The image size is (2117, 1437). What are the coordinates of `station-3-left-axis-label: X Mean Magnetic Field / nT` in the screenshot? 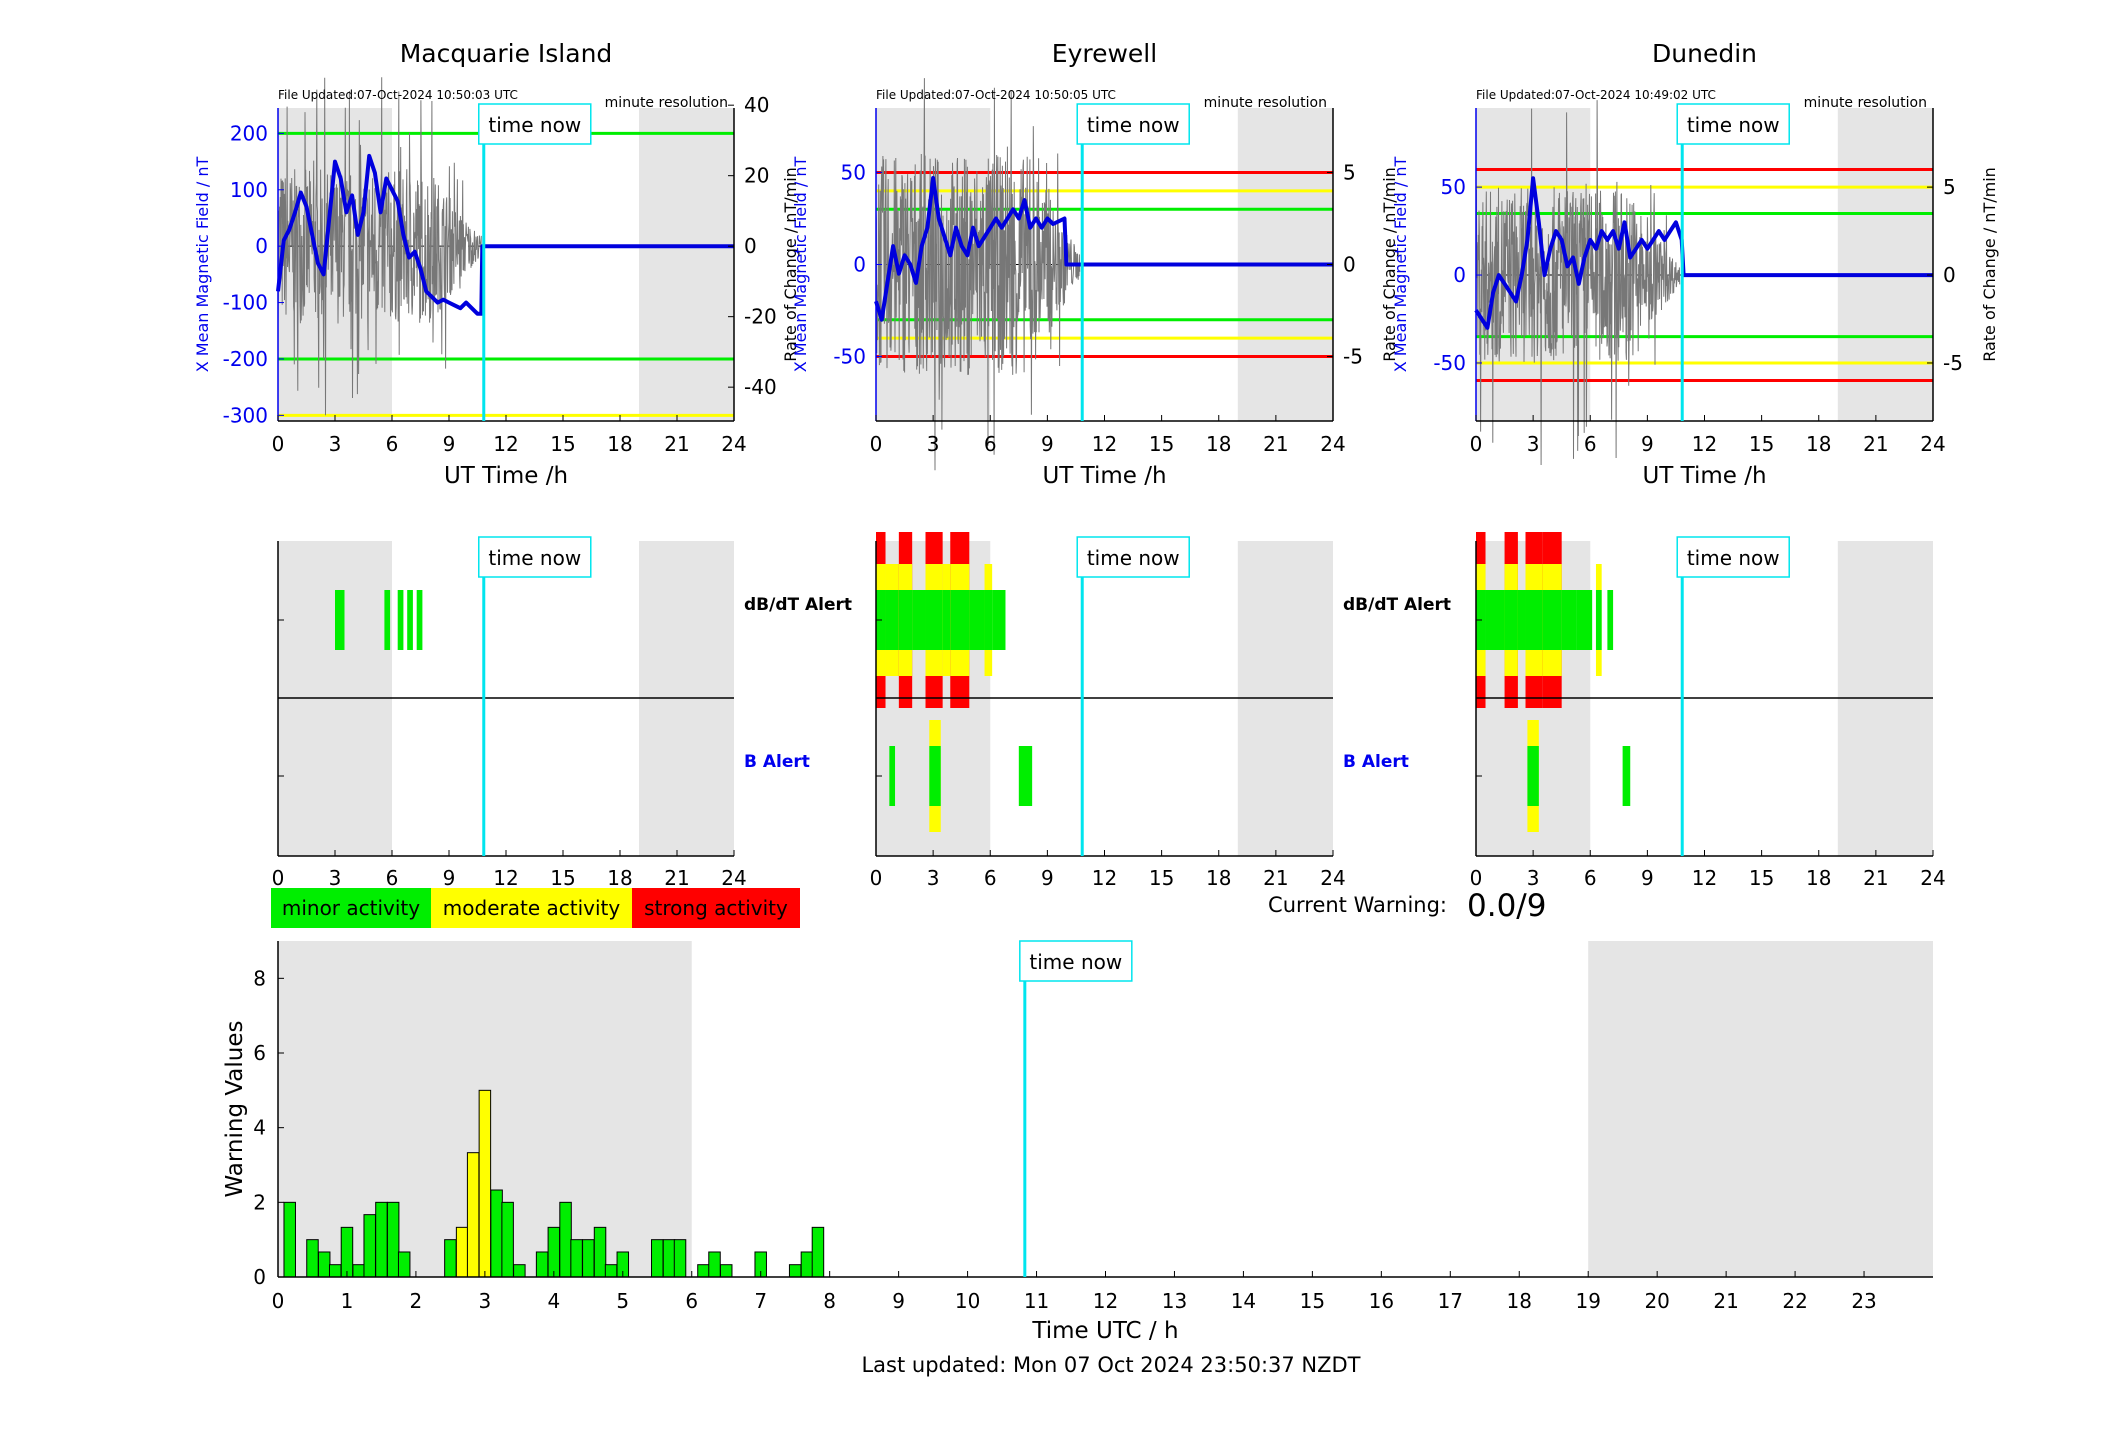 It's located at (1400, 265).